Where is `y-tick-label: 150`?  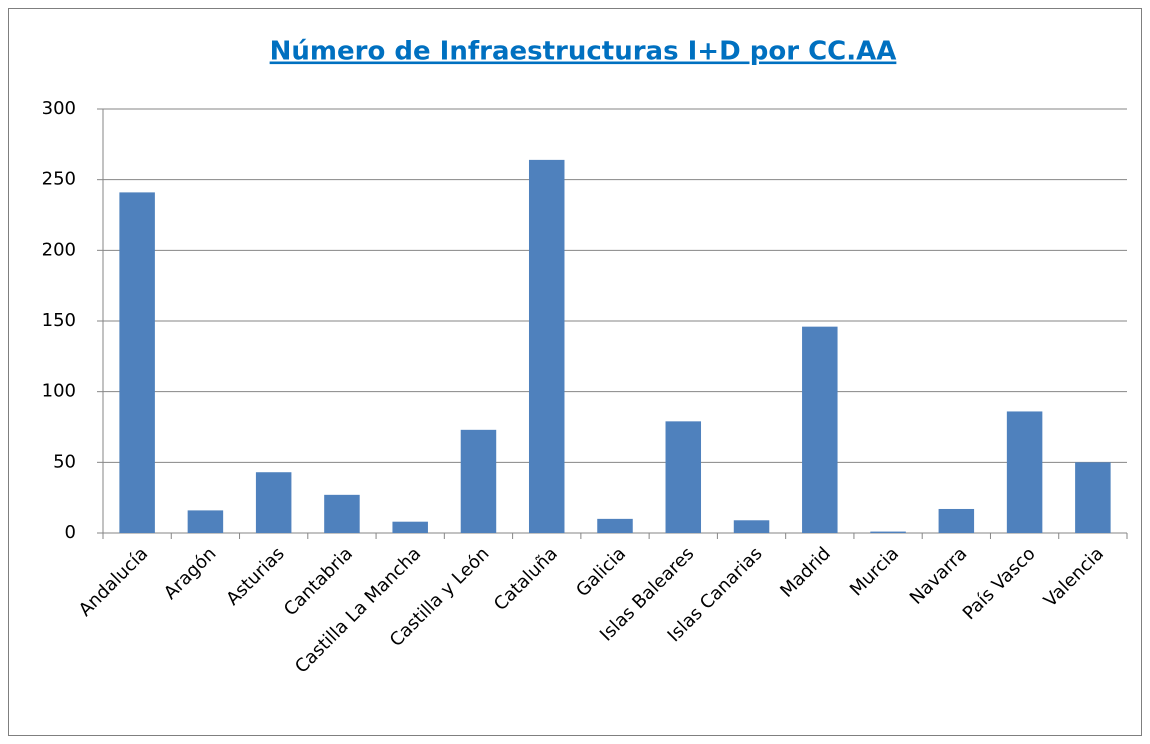 y-tick-label: 150 is located at coordinates (59, 320).